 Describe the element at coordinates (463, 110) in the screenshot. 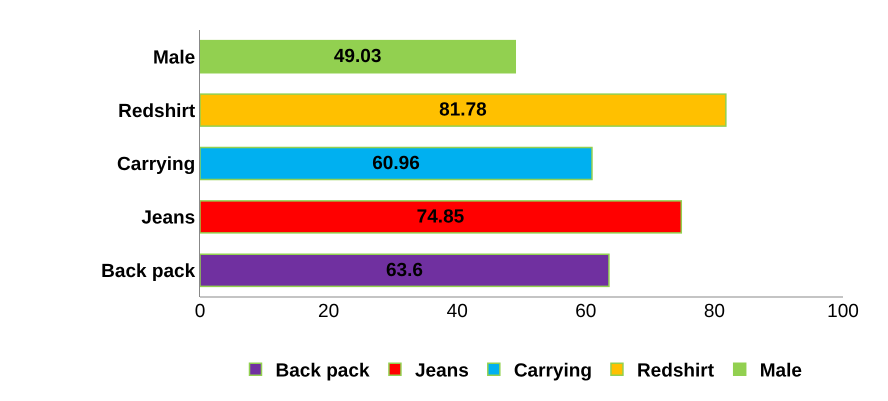

I see `data-label: 81.78` at that location.